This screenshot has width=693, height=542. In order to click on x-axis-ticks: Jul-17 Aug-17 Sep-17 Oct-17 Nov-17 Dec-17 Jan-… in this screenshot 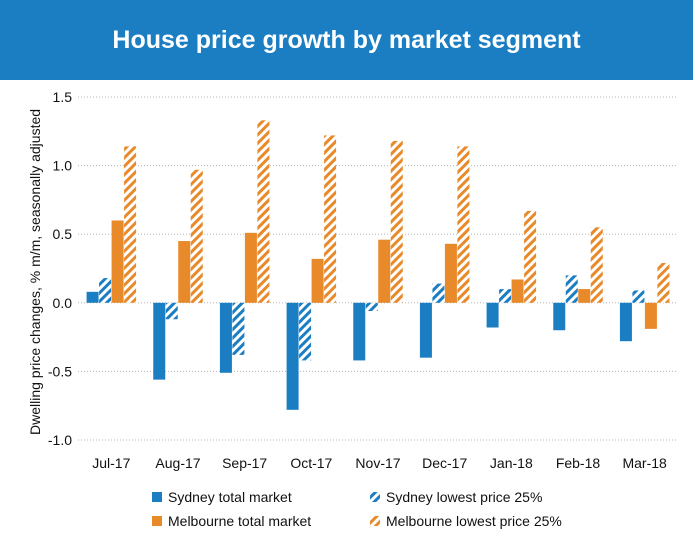, I will do `click(379, 463)`.